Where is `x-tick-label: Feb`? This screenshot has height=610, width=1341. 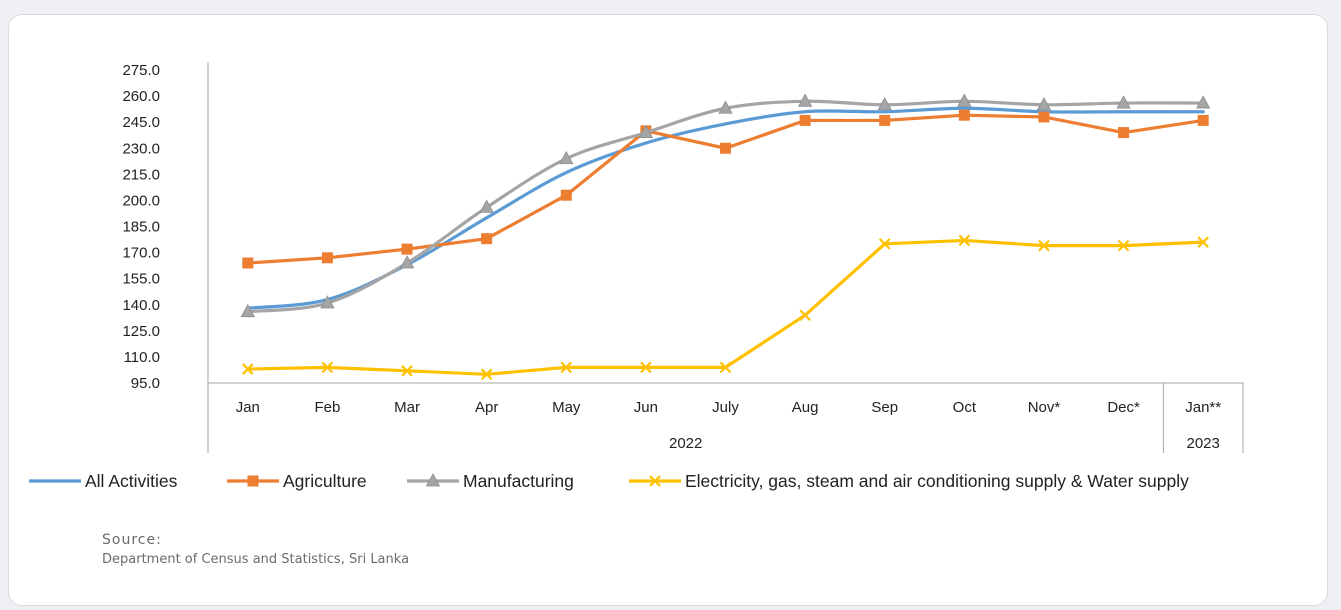
x-tick-label: Feb is located at coordinates (327, 407).